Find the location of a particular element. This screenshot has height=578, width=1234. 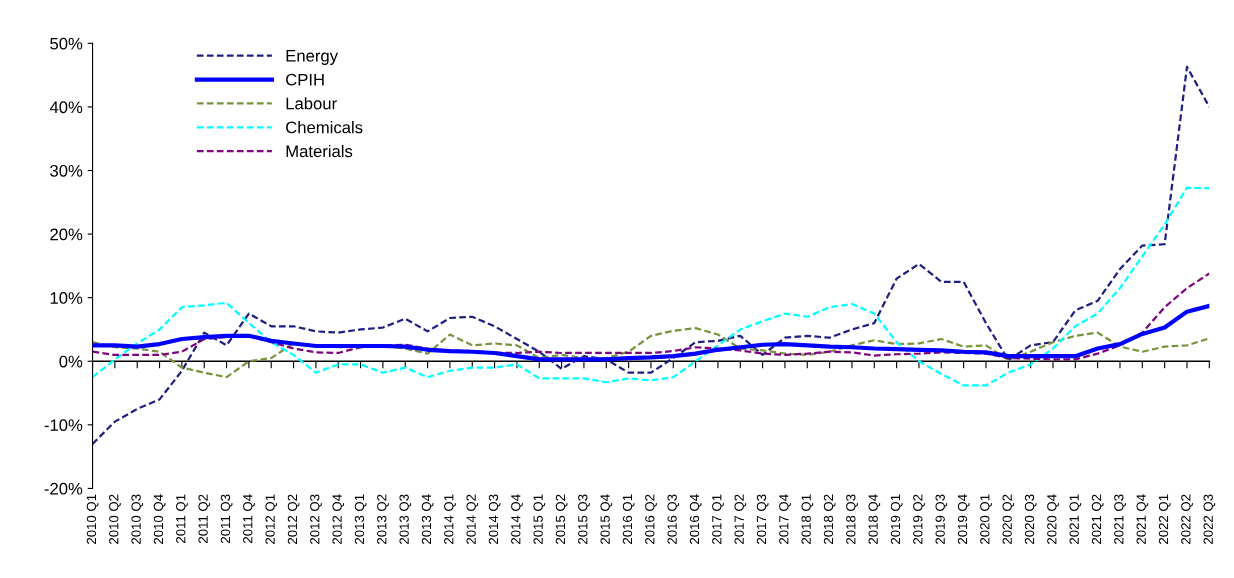

x-tick-label: 2013 Q4 is located at coordinates (427, 519).